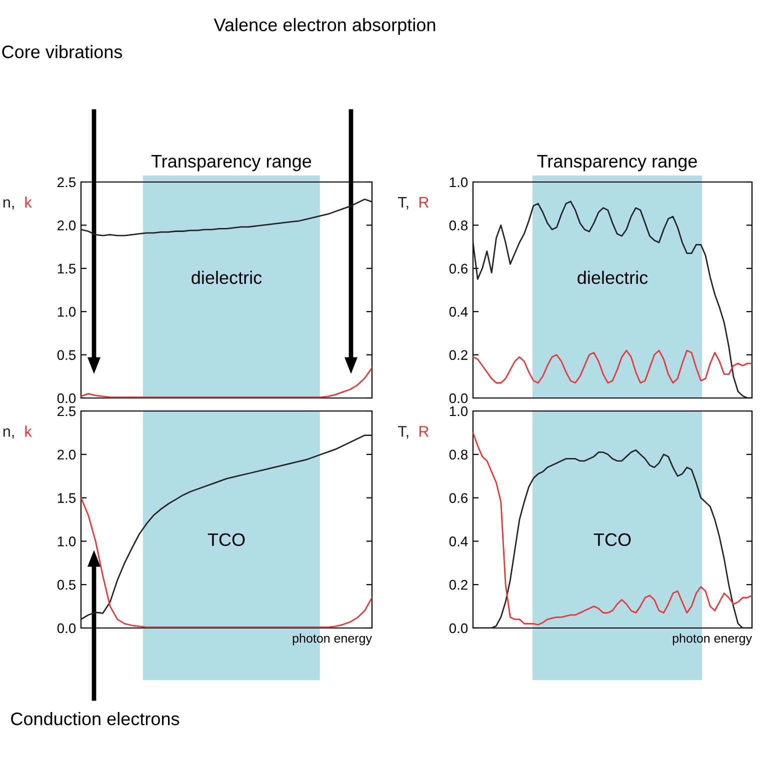  I want to click on text: Conduction electrons, so click(95, 719).